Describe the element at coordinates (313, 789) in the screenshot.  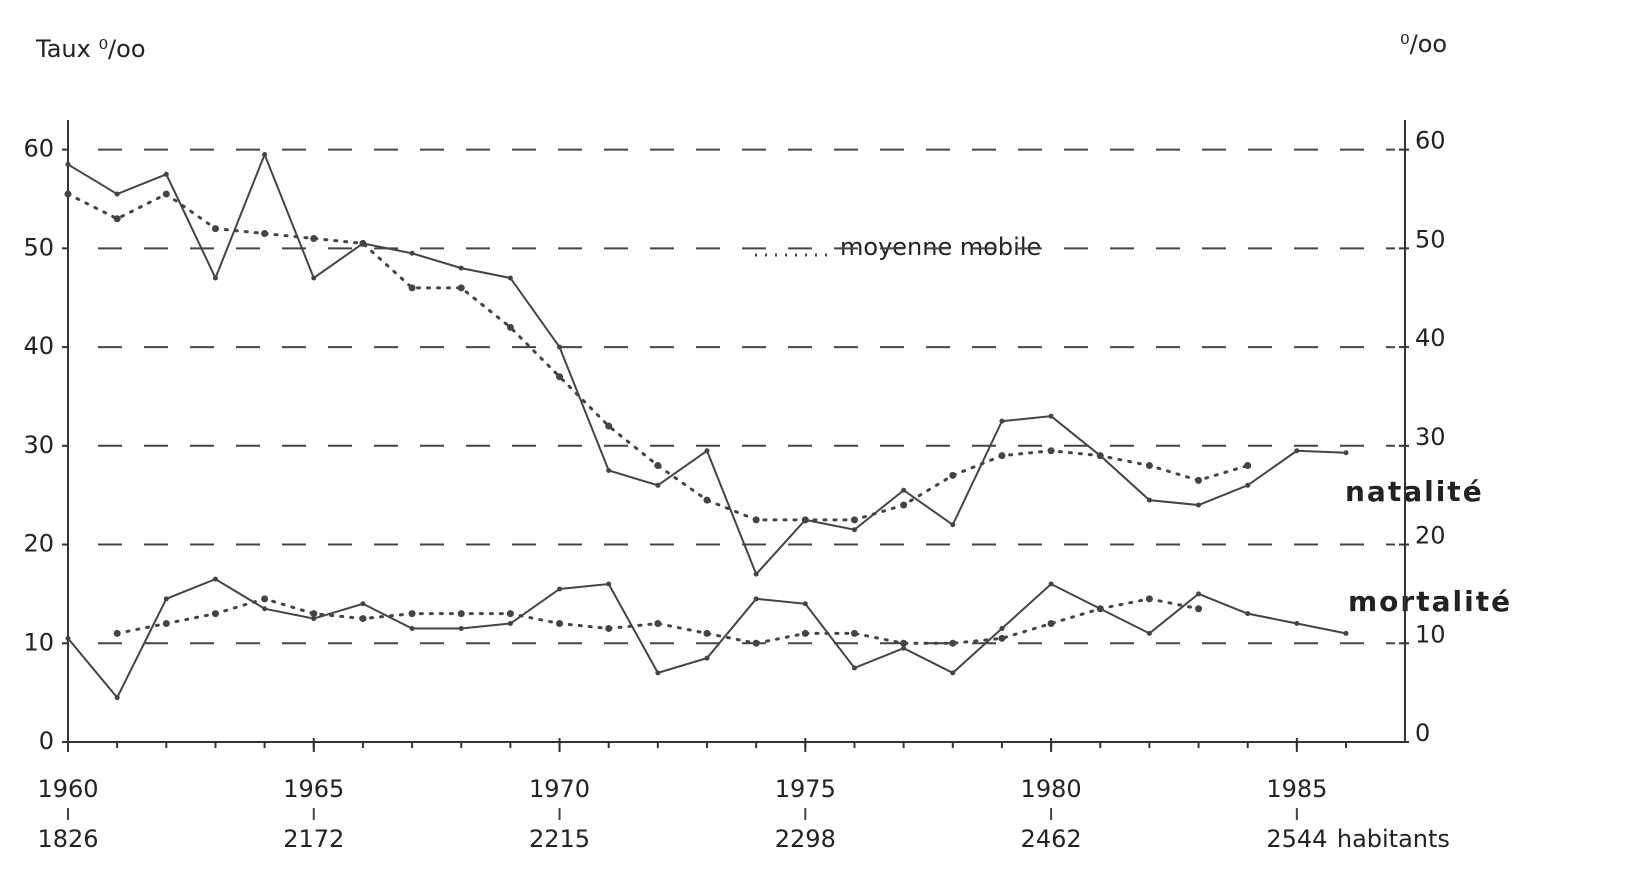
I see `x-tick-label: 1965` at that location.